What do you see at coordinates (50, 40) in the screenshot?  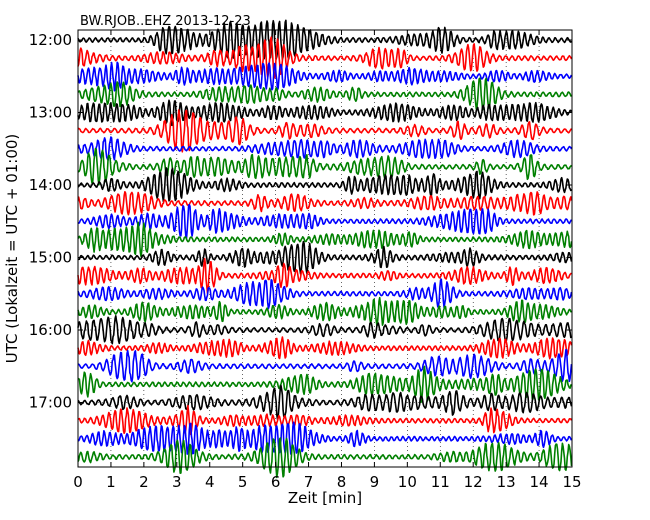 I see `y-tick-label: 12:00` at bounding box center [50, 40].